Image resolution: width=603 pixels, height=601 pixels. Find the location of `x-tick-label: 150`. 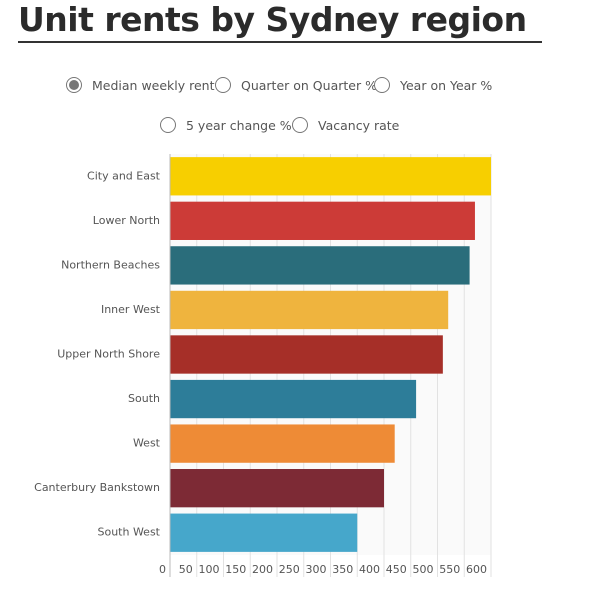

x-tick-label: 150 is located at coordinates (235, 569).